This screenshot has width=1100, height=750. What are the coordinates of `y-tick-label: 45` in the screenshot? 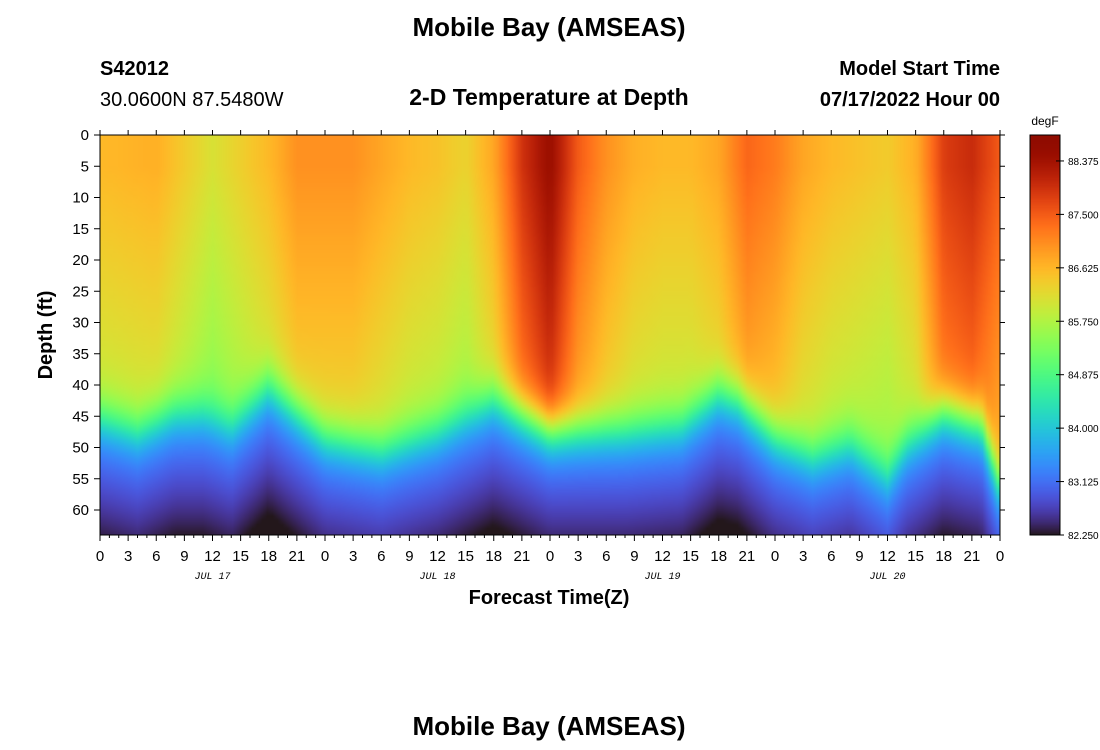 It's located at (80, 416).